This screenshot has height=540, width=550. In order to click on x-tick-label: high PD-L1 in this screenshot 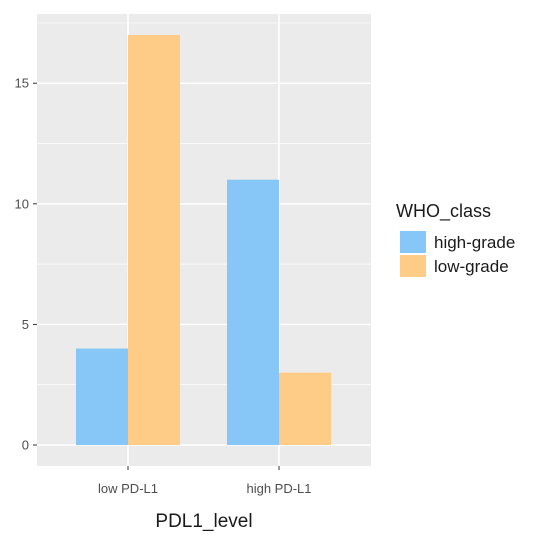, I will do `click(278, 488)`.